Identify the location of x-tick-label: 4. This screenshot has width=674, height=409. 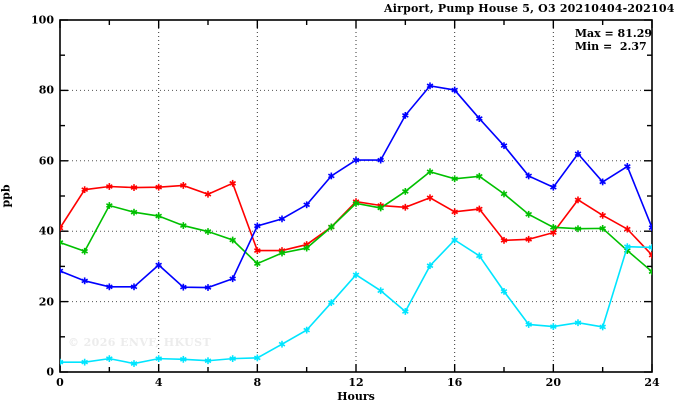
(158, 382).